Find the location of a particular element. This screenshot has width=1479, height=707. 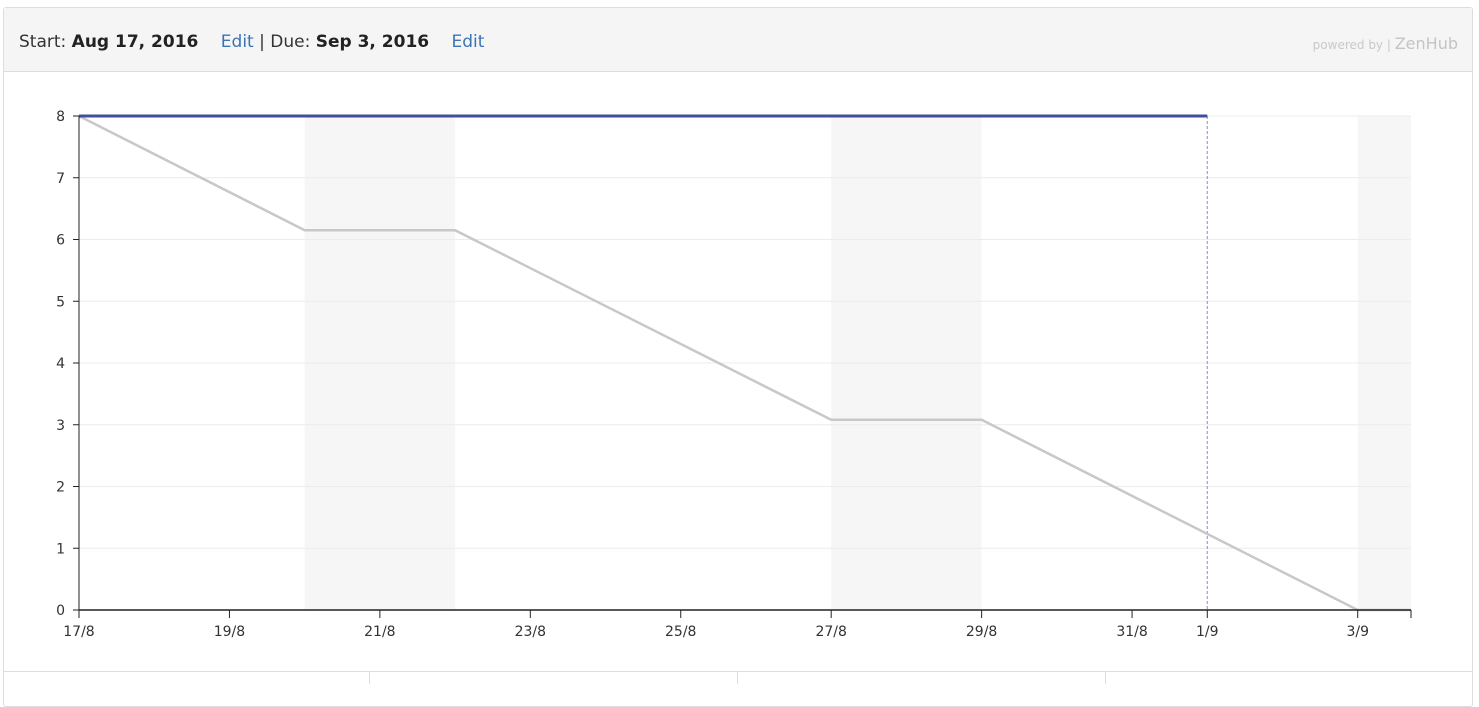

start-label: Start: is located at coordinates (43, 42).